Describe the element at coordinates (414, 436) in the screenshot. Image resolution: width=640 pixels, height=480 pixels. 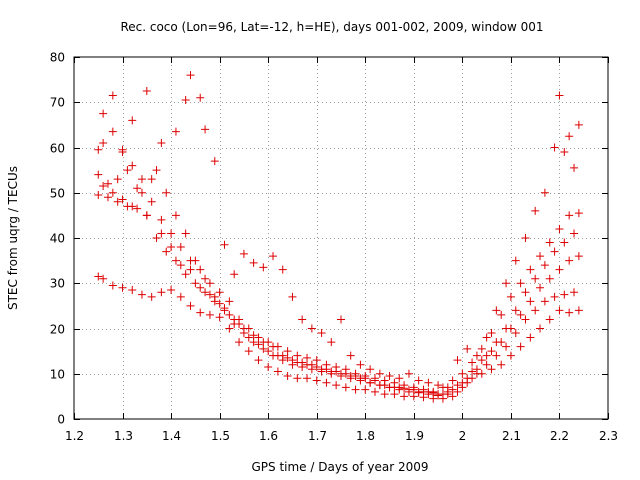
I see `x-tick-label: 1.9` at that location.